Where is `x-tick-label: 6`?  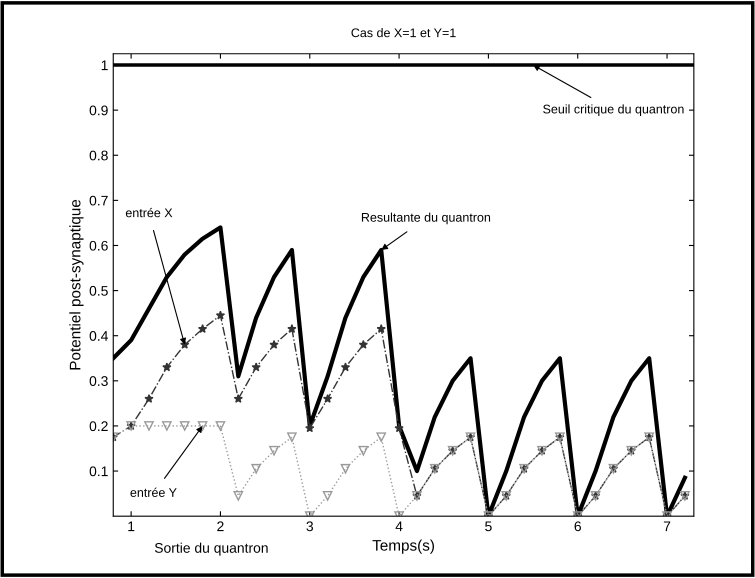 x-tick-label: 6 is located at coordinates (577, 526).